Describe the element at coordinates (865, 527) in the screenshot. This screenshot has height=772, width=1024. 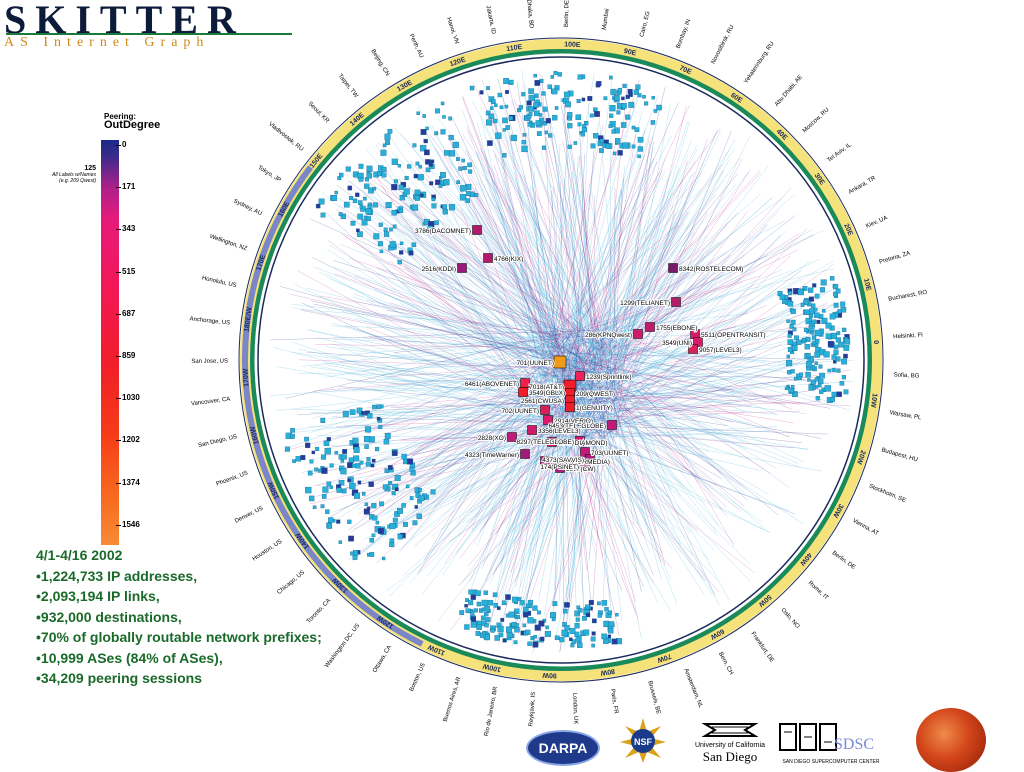
I see `city-label: Vienna, AT` at that location.